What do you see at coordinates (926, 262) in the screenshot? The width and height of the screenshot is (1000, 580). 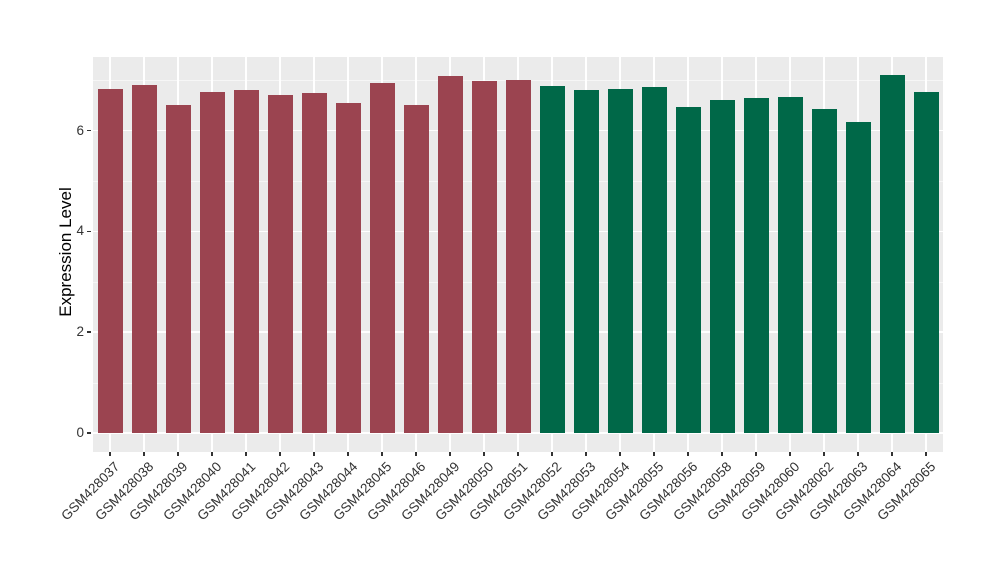 I see `bar-GSM428065` at bounding box center [926, 262].